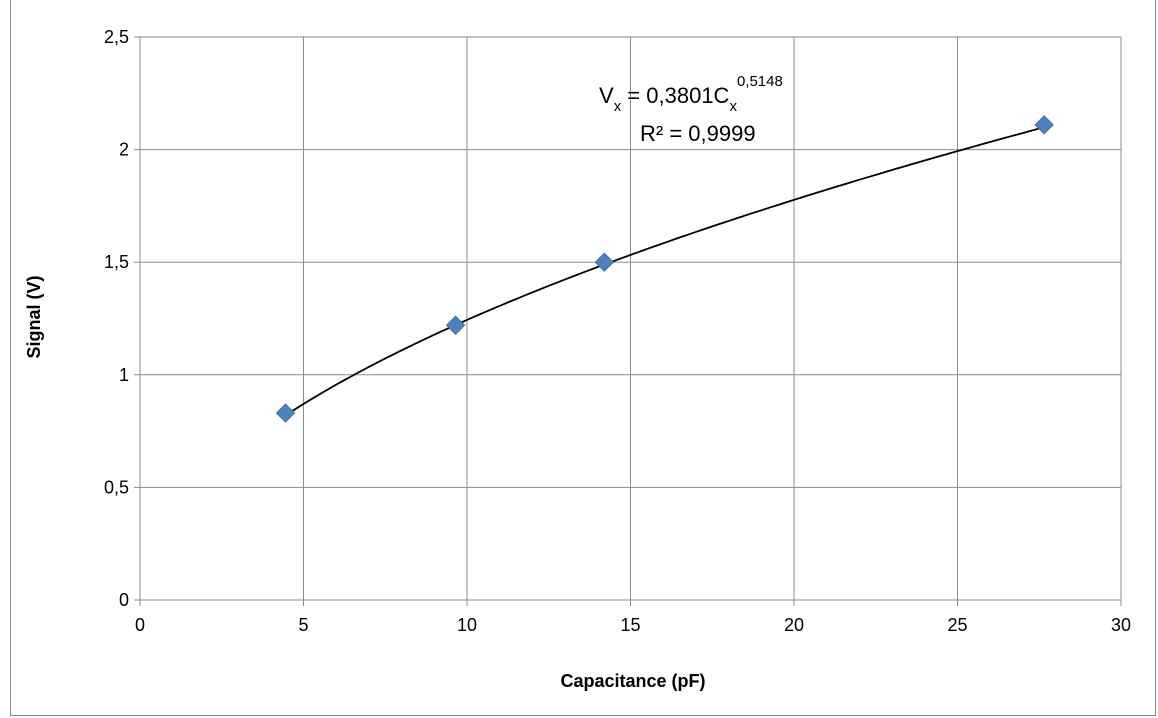  What do you see at coordinates (34, 316) in the screenshot?
I see `y-axis-title: Signal (V)` at bounding box center [34, 316].